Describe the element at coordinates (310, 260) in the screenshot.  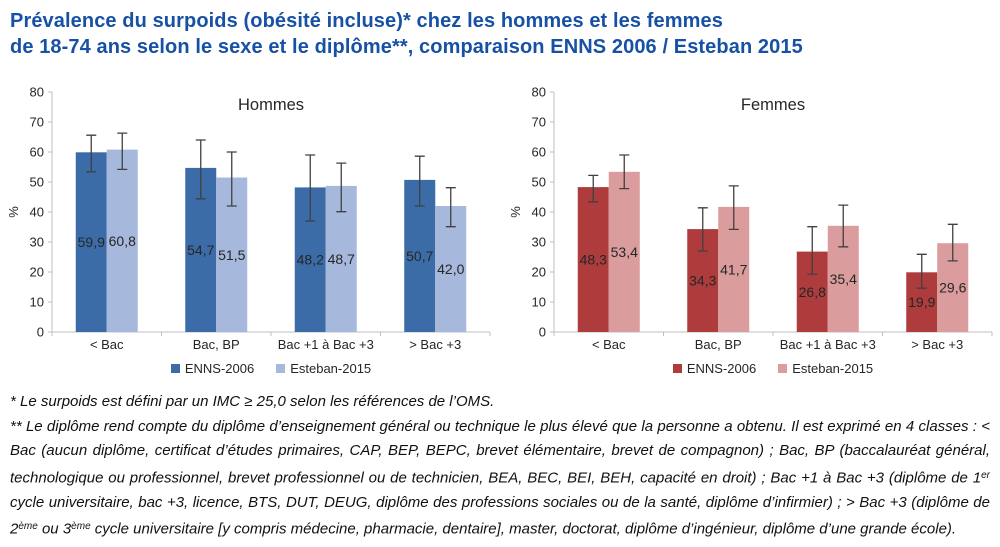
I see `bar-value-label: 48,2` at that location.